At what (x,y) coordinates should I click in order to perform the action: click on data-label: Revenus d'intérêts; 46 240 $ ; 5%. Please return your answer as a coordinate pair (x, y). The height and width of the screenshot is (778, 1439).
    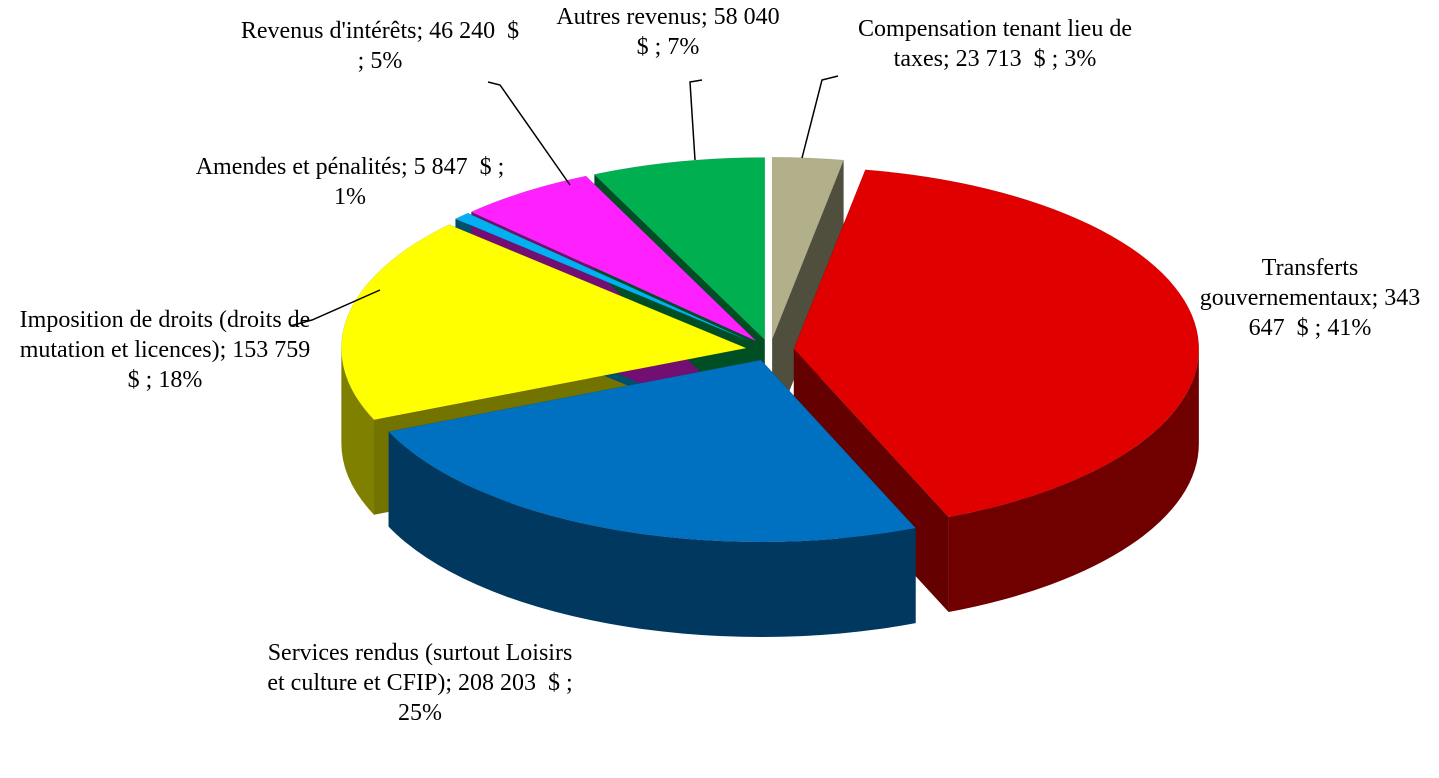
    Looking at the image, I should click on (380, 46).